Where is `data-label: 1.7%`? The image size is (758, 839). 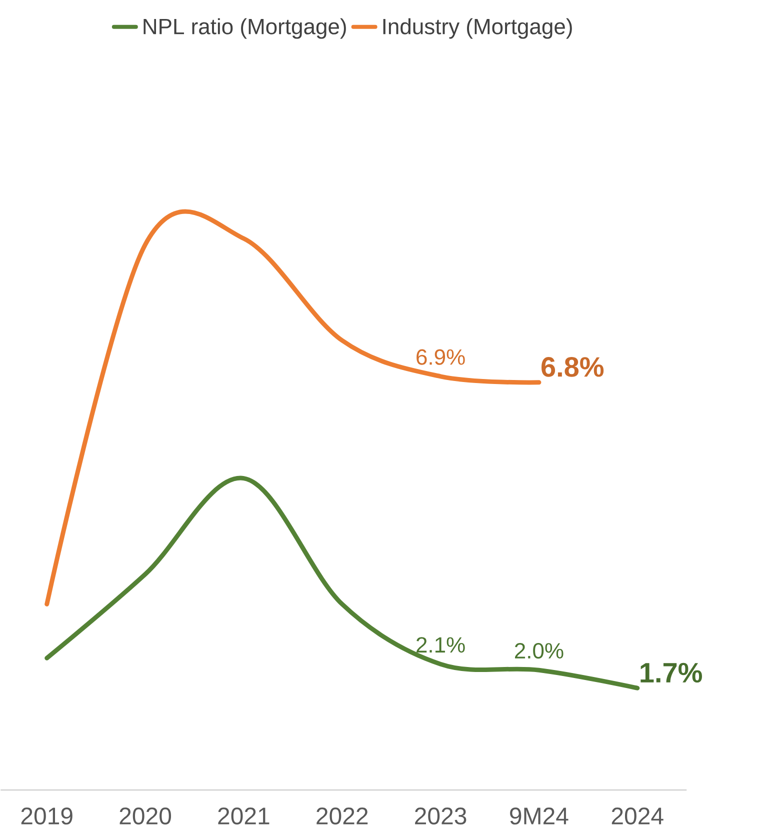 data-label: 1.7% is located at coordinates (671, 672).